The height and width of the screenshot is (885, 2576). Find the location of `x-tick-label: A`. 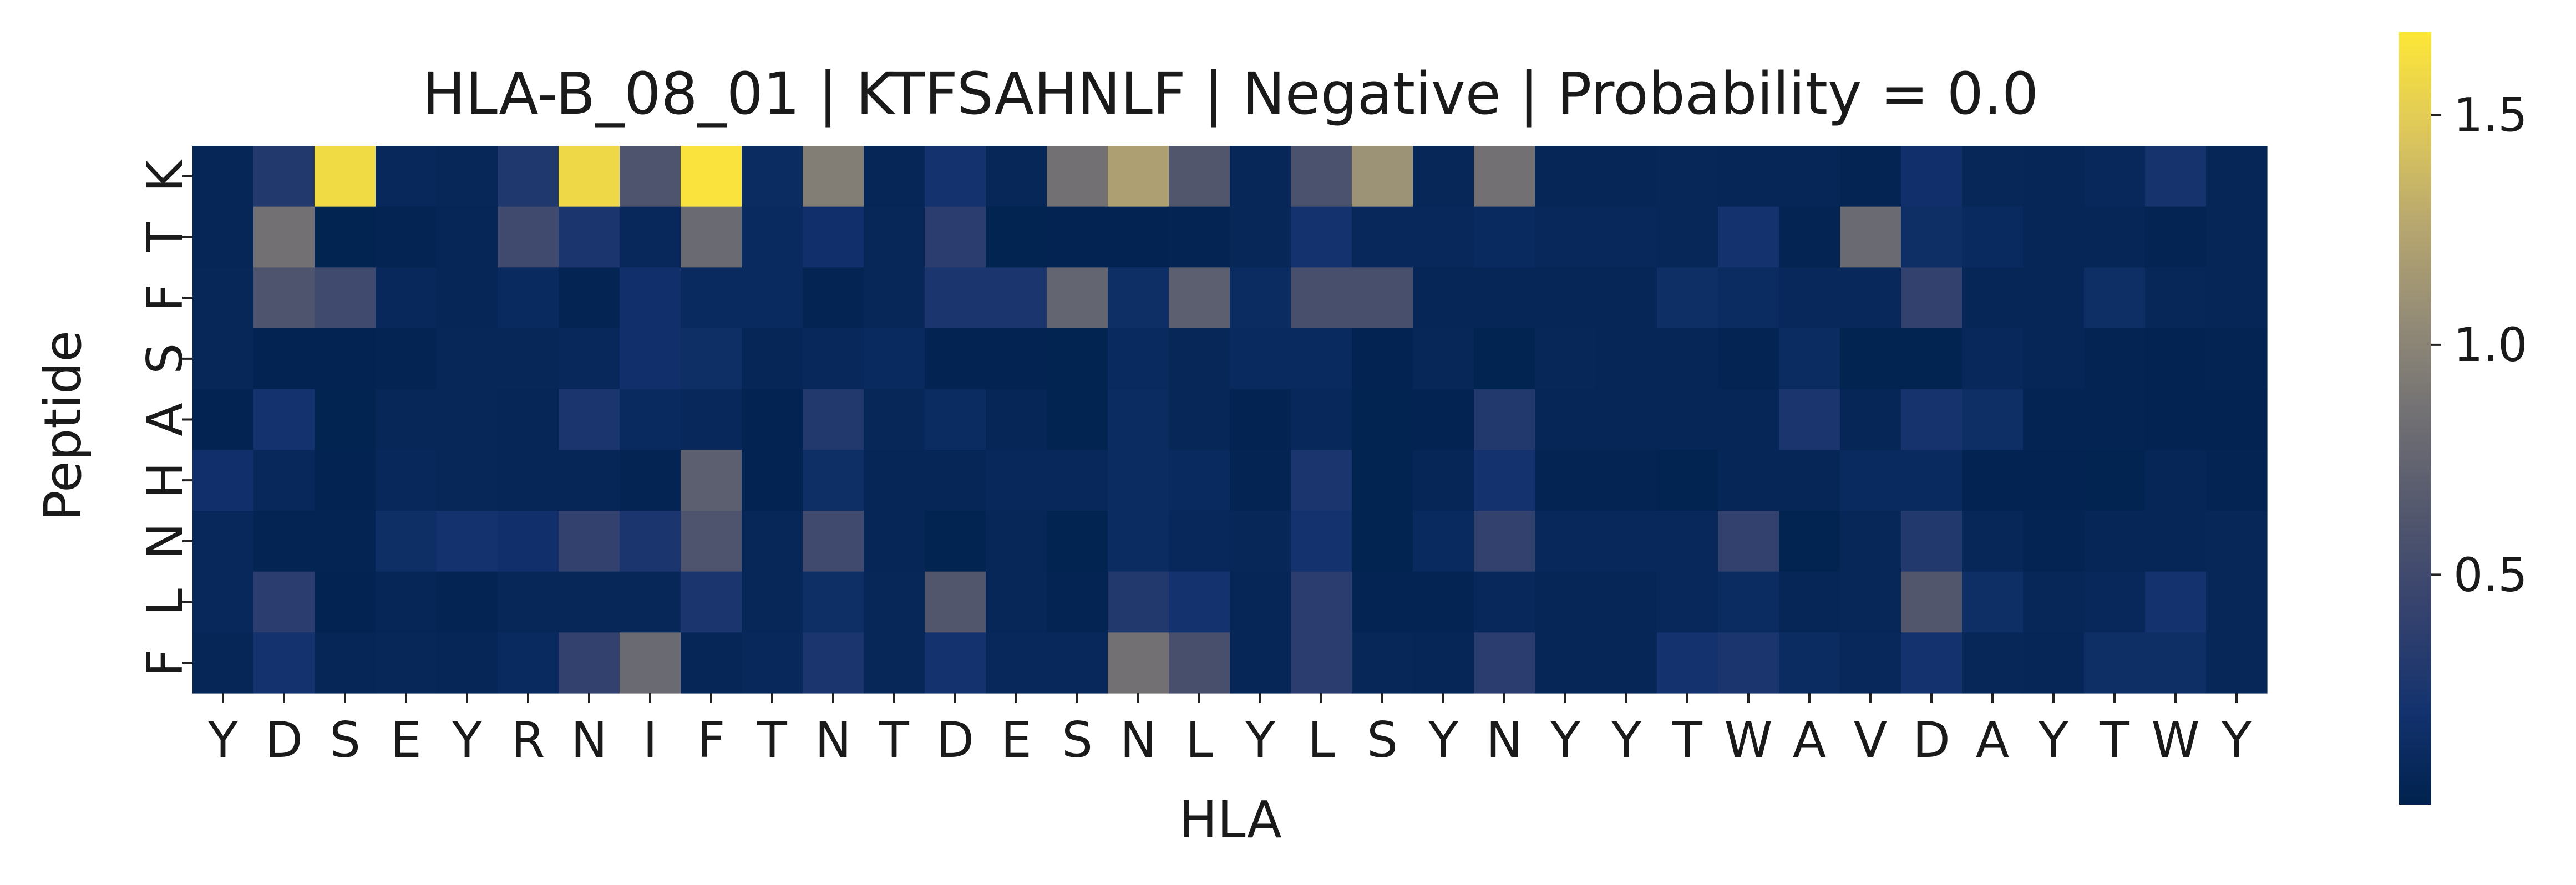

x-tick-label: A is located at coordinates (1809, 740).